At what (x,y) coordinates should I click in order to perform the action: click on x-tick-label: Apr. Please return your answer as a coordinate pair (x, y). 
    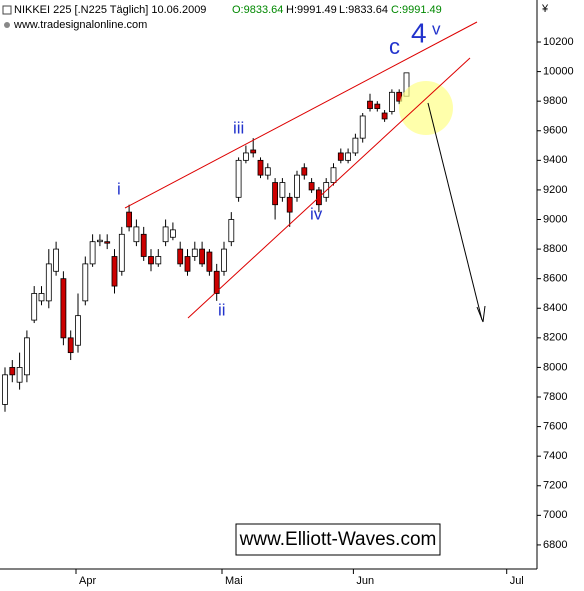
    Looking at the image, I should click on (87, 581).